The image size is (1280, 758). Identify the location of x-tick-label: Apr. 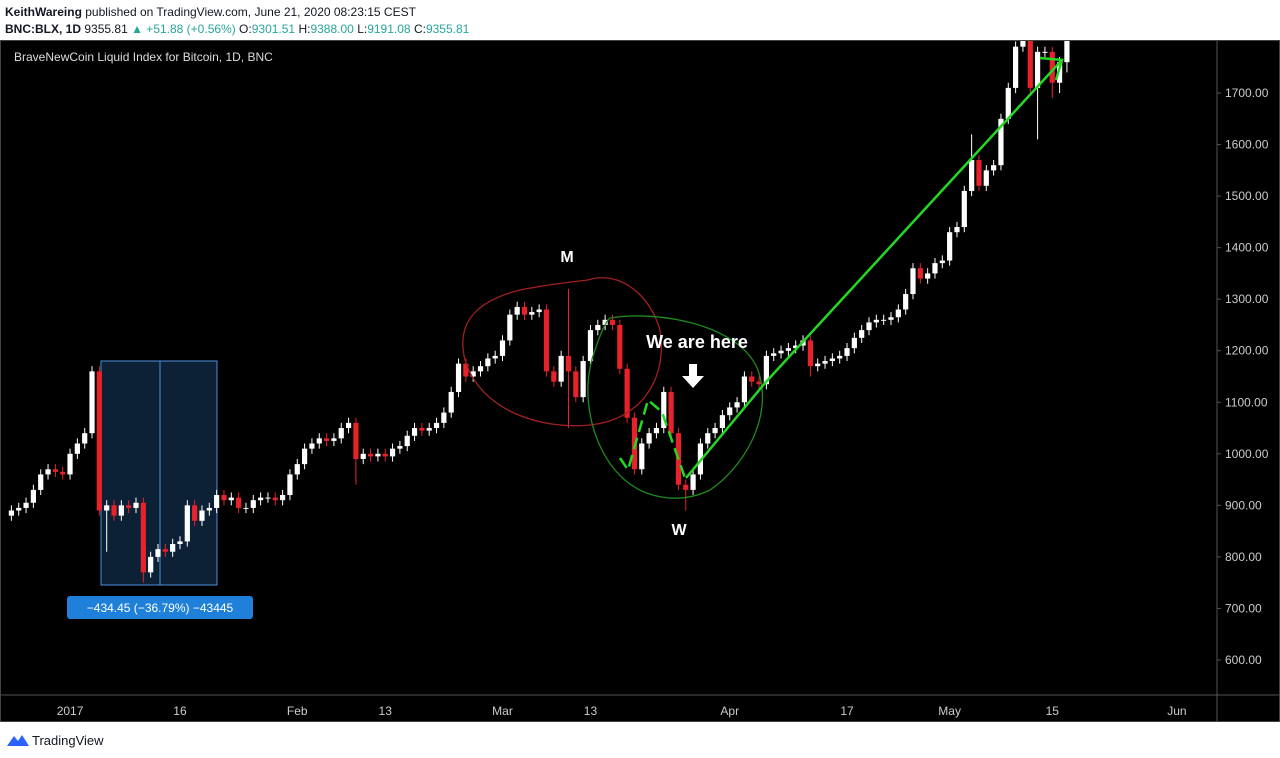
(729, 711).